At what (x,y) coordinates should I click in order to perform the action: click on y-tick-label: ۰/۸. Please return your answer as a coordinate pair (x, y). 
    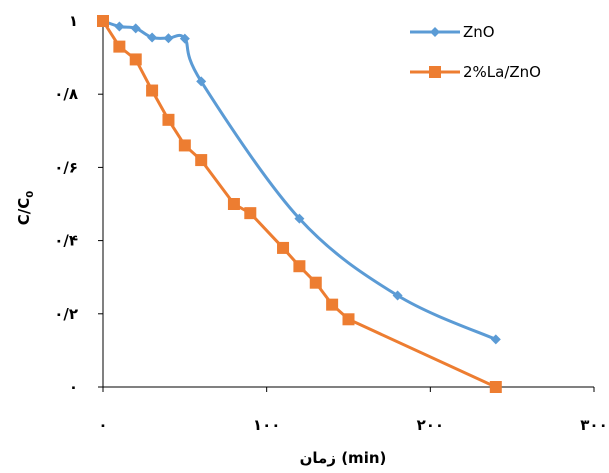
    Looking at the image, I should click on (66, 94).